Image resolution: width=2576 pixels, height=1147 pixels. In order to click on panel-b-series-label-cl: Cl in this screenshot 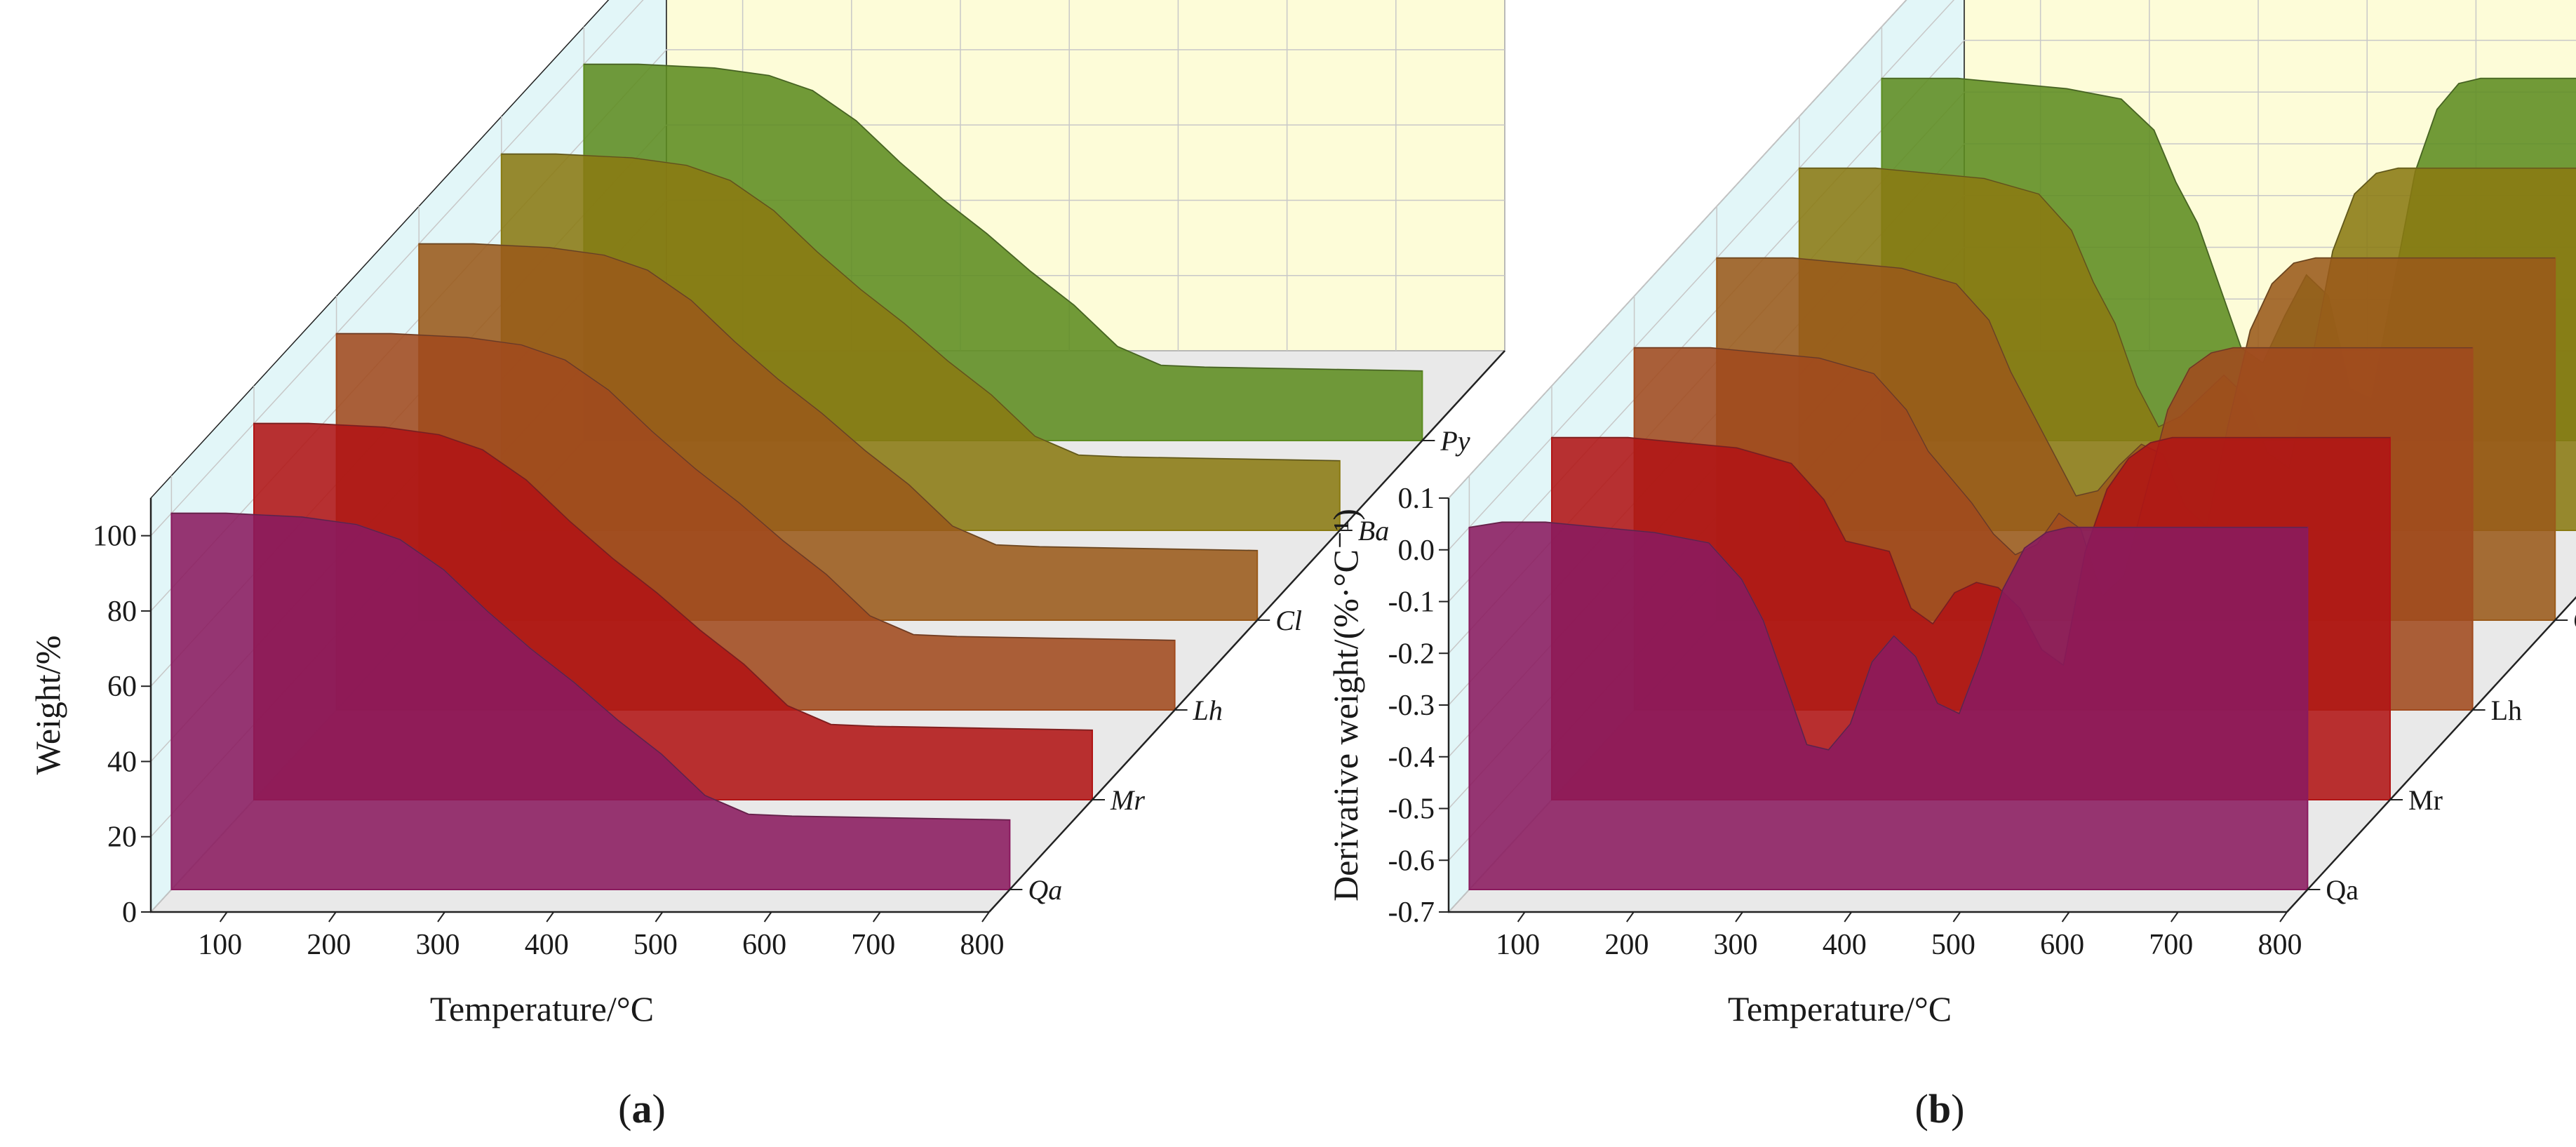, I will do `click(2574, 620)`.